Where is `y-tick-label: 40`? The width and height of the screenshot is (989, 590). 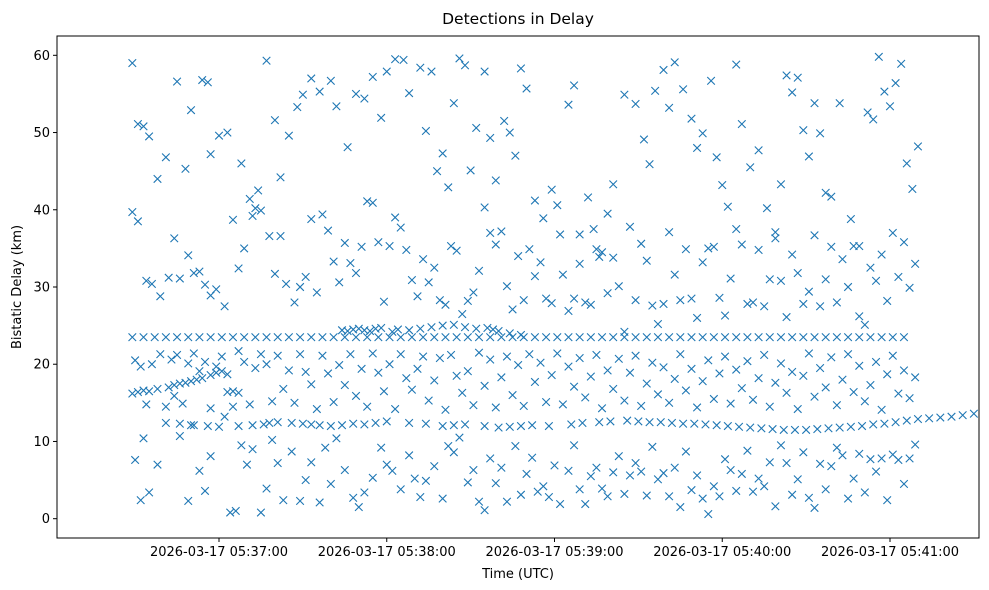 y-tick-label: 40 is located at coordinates (41, 210).